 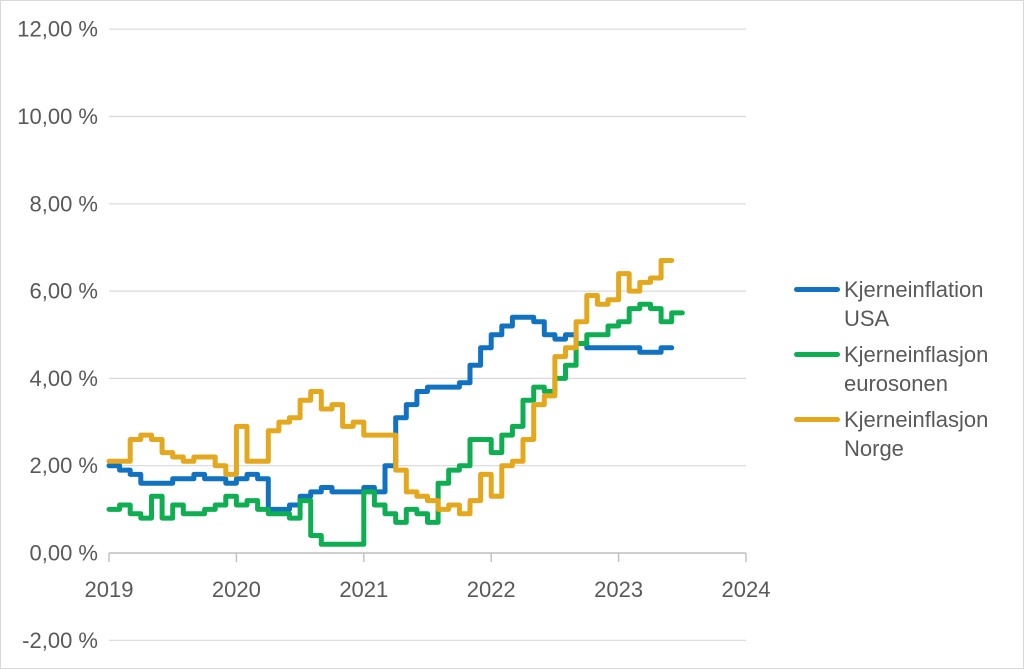 I want to click on x-axis-label-2024: 2024, so click(x=746, y=589).